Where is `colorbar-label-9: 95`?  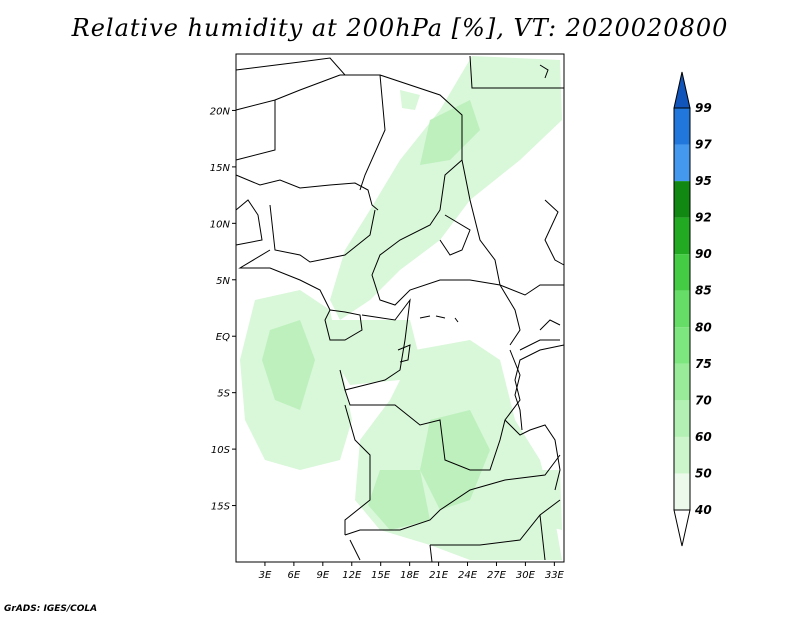
colorbar-label-9: 95 is located at coordinates (703, 181).